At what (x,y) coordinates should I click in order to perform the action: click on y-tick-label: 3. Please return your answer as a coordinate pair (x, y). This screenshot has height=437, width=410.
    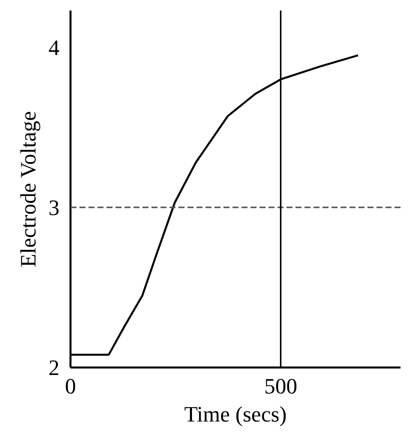
    Looking at the image, I should click on (54, 207).